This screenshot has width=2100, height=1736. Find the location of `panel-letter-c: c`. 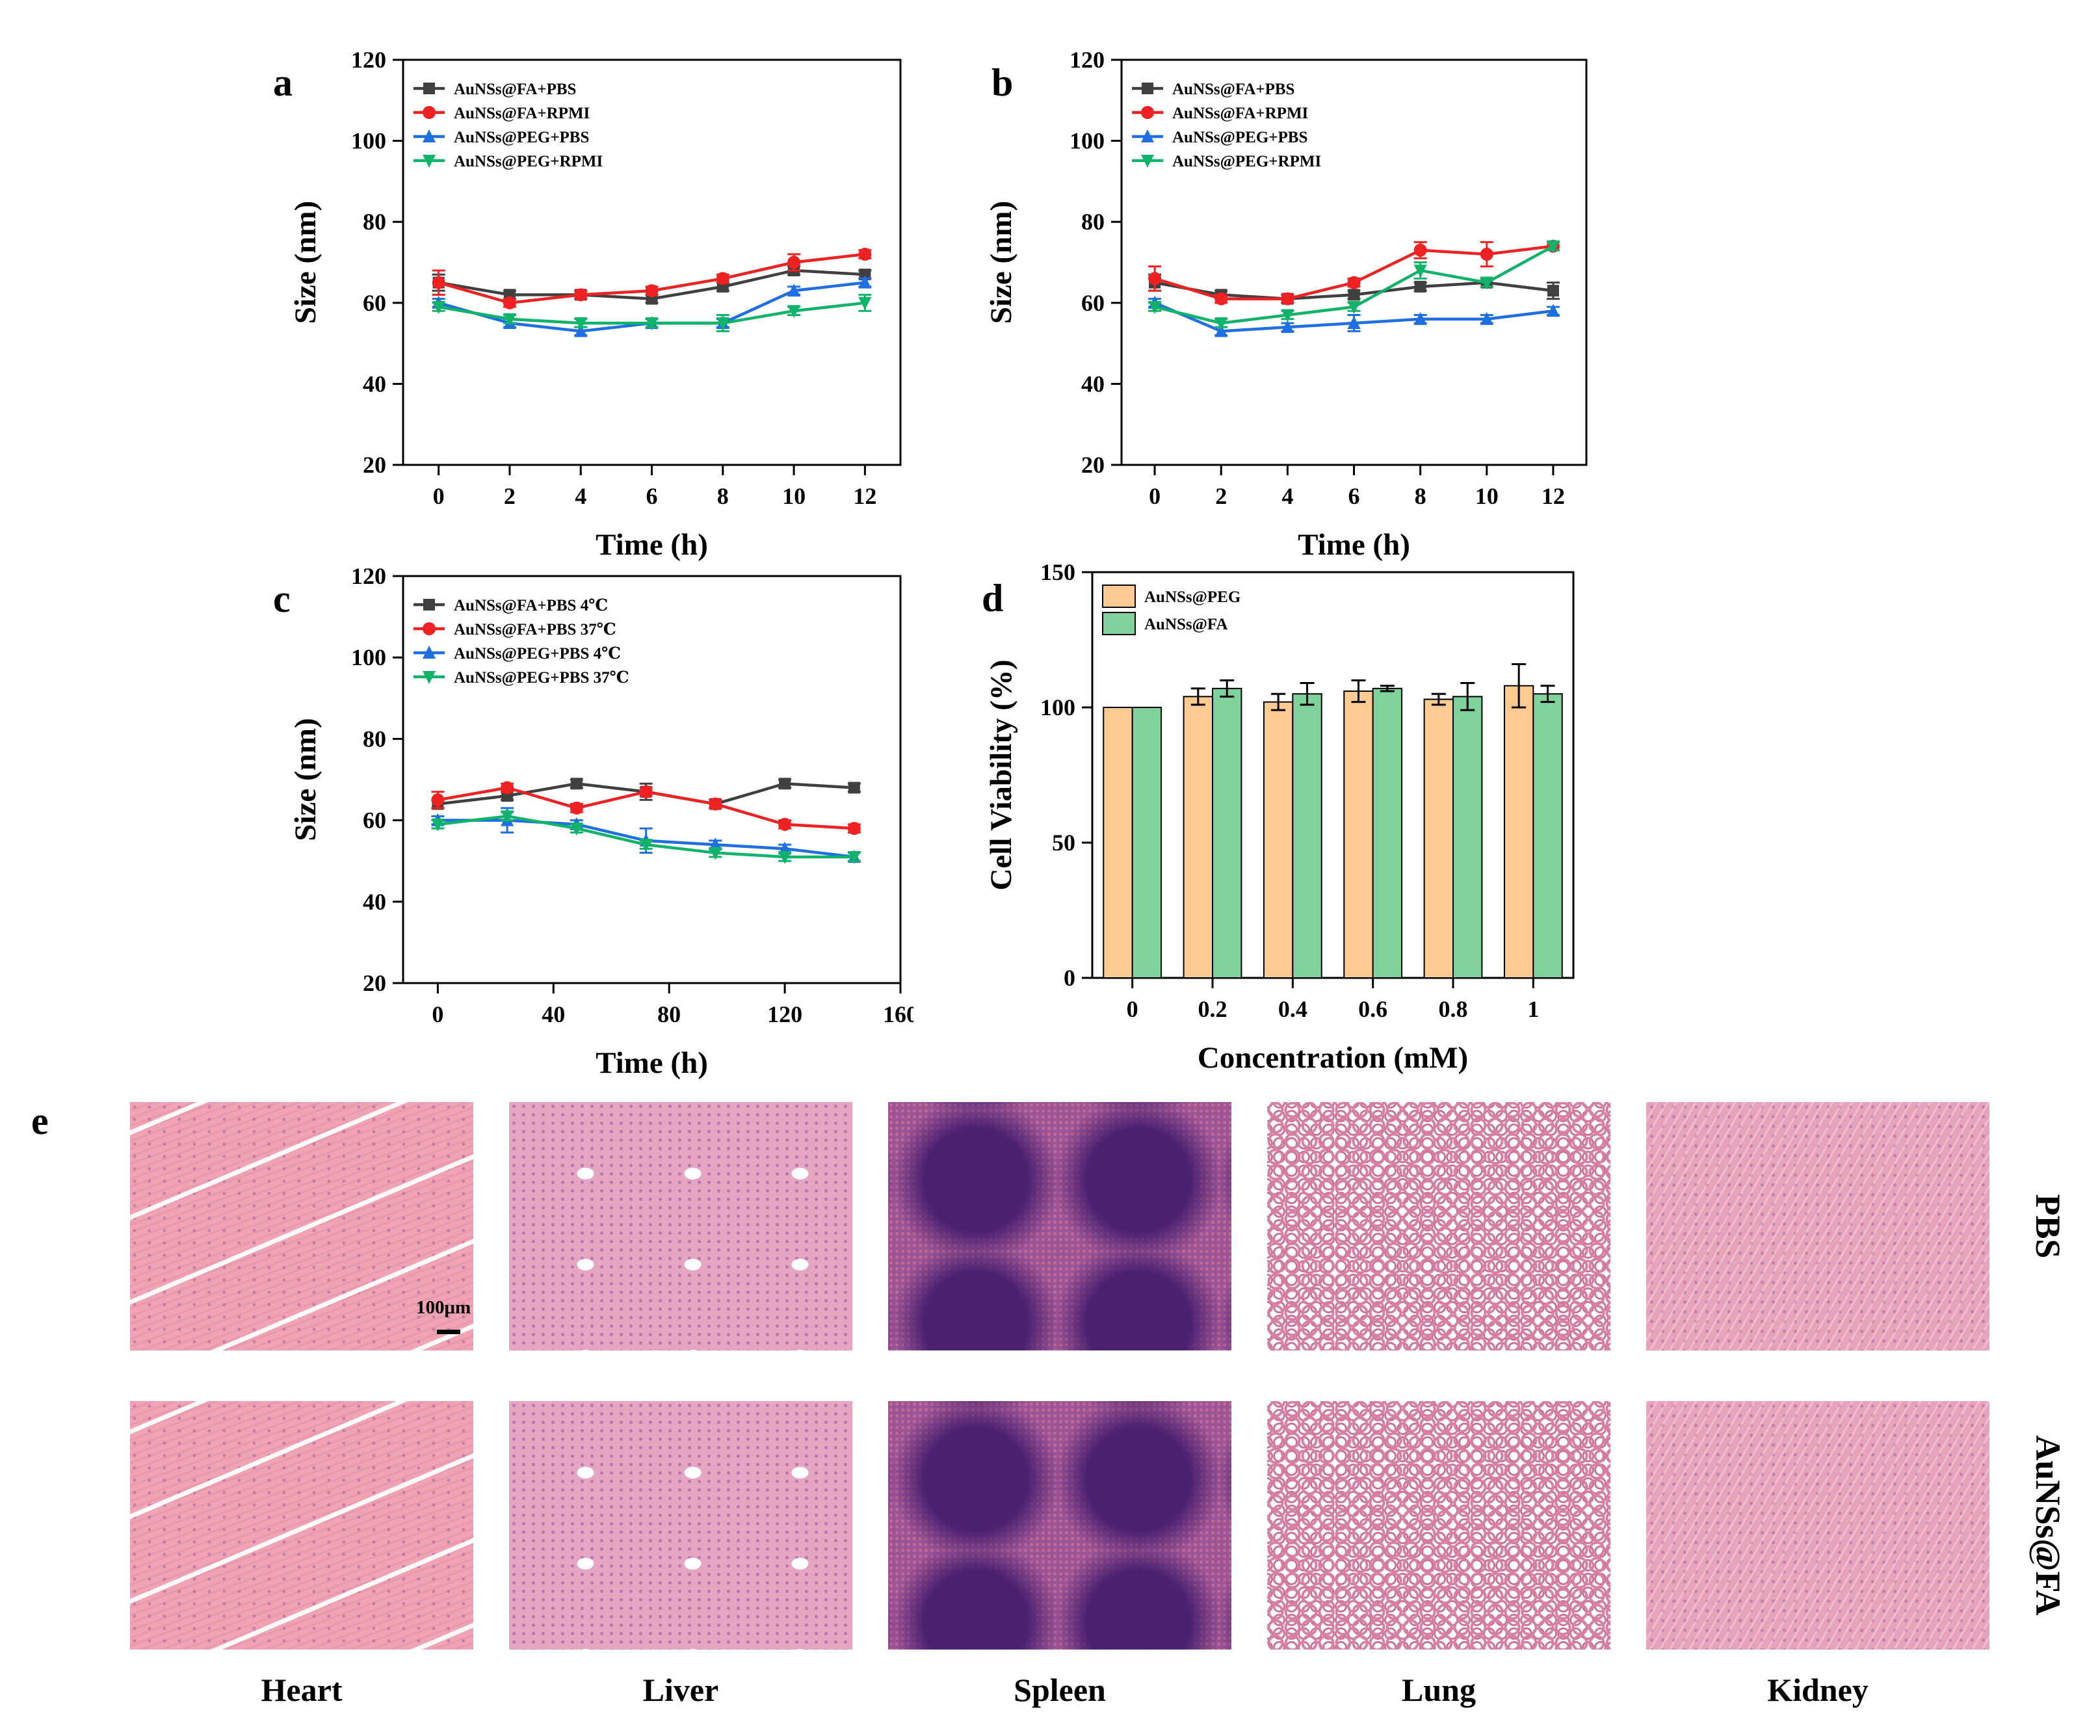

panel-letter-c: c is located at coordinates (282, 598).